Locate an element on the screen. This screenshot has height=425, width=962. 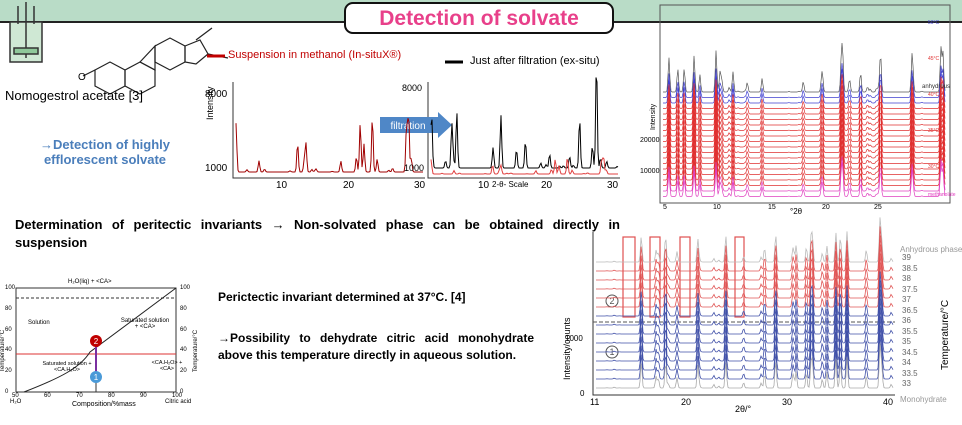
y-tick: 100 is located at coordinates (10, 288).